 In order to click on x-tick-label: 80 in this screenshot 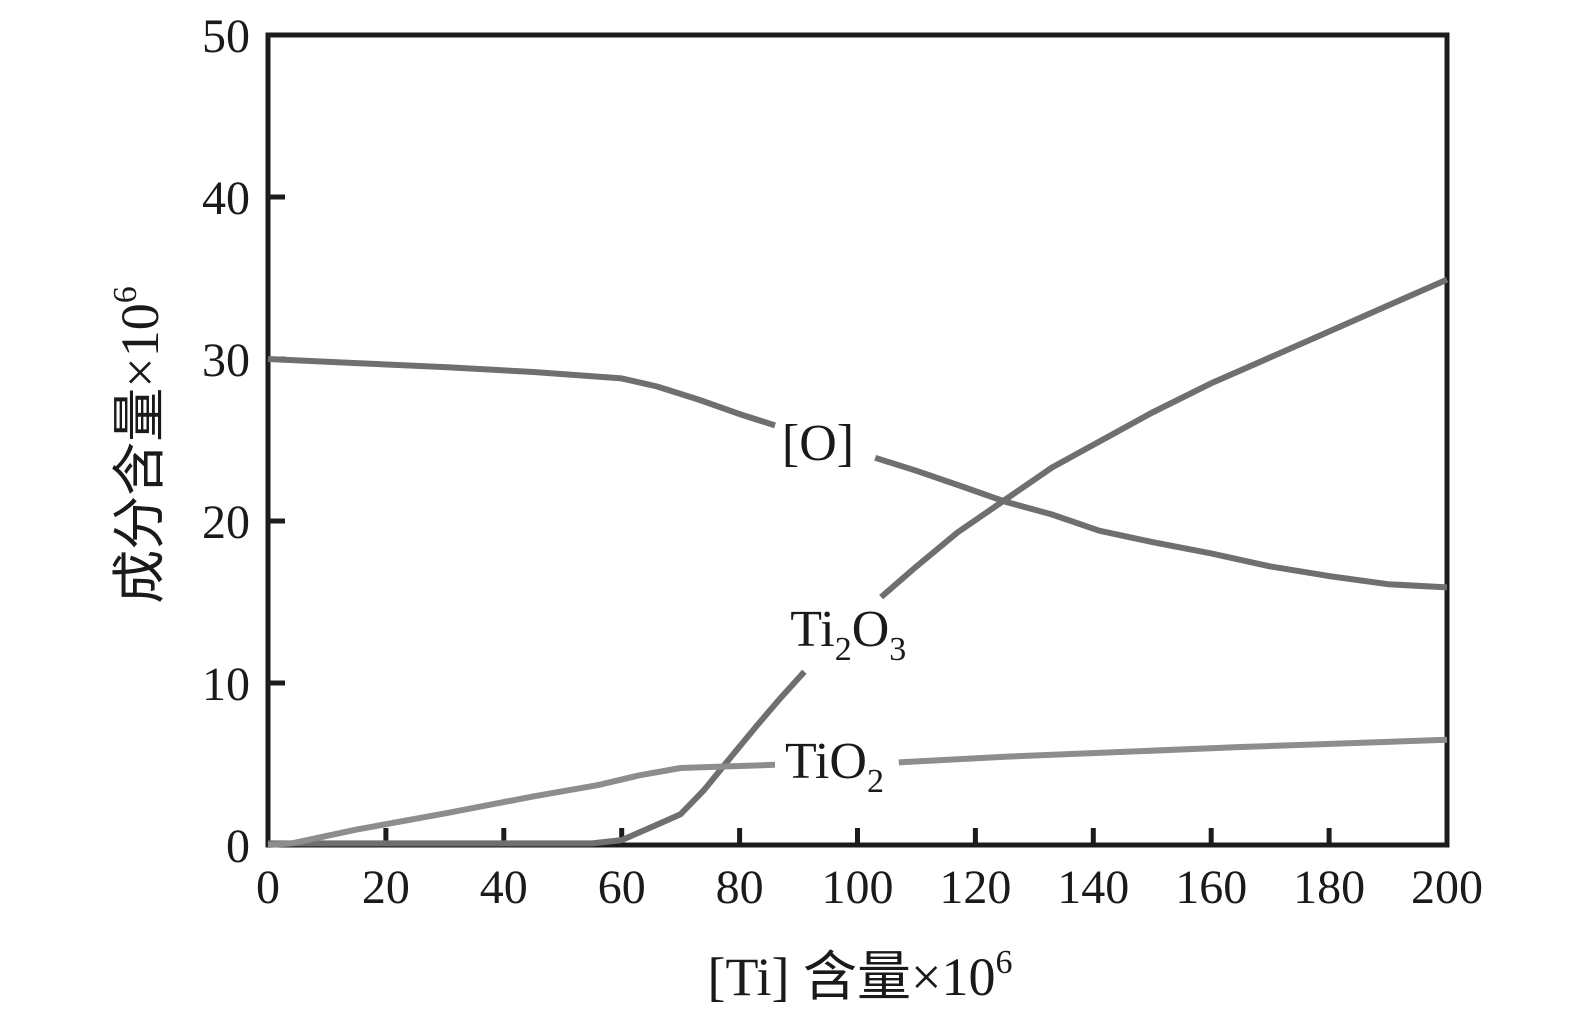, I will do `click(740, 887)`.